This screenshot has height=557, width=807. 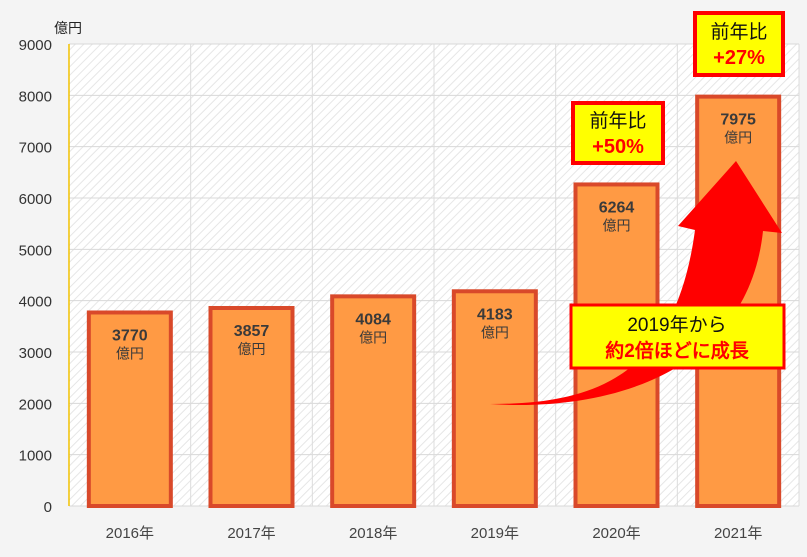 I want to click on yoy-callout-2021-box, so click(x=739, y=44).